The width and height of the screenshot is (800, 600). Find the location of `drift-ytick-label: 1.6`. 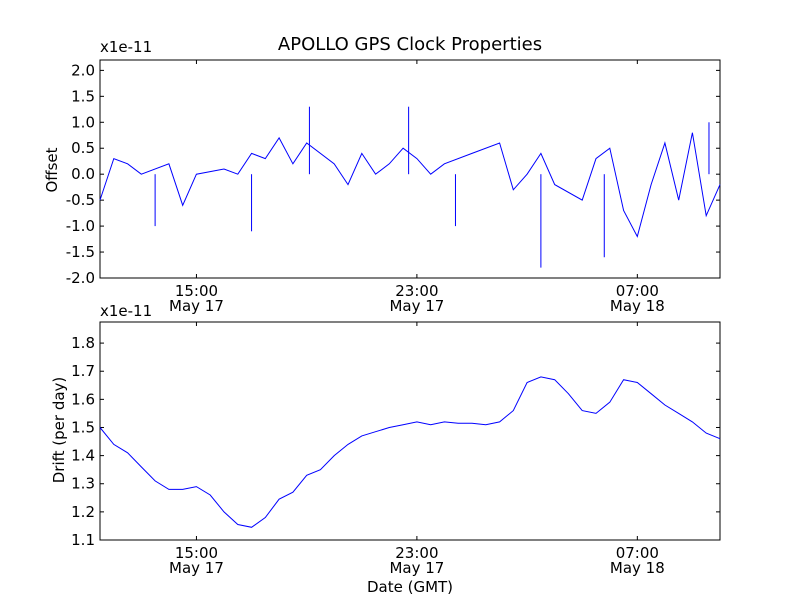

drift-ytick-label: 1.6 is located at coordinates (83, 399).